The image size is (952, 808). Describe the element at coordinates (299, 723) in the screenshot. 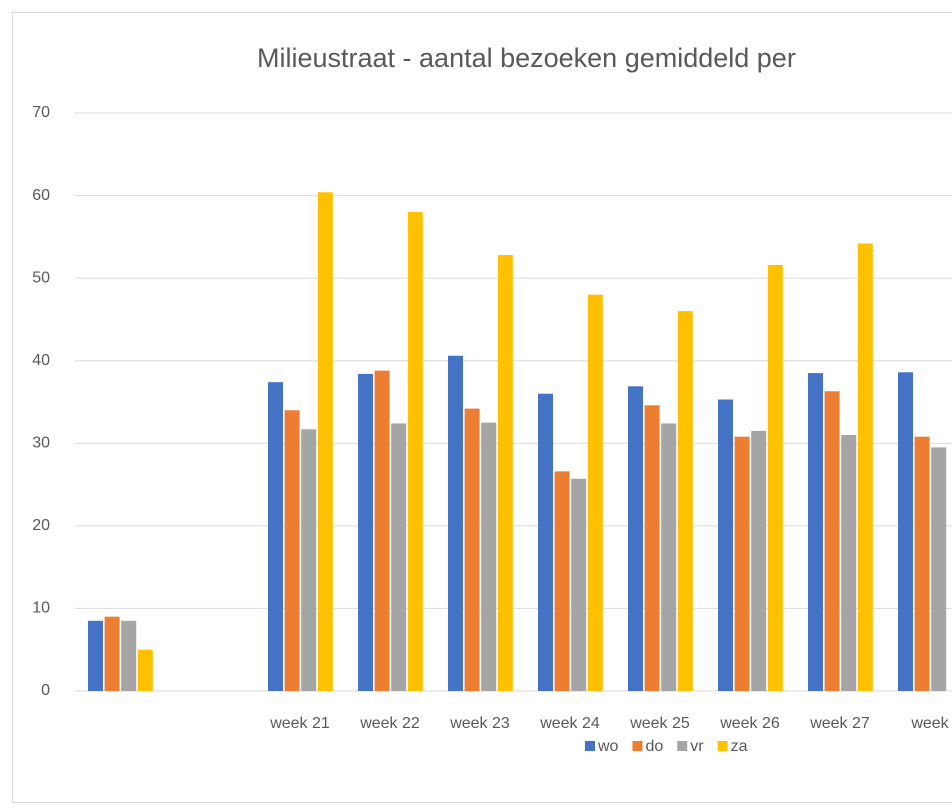

I see `x-tick-label: week 21` at that location.